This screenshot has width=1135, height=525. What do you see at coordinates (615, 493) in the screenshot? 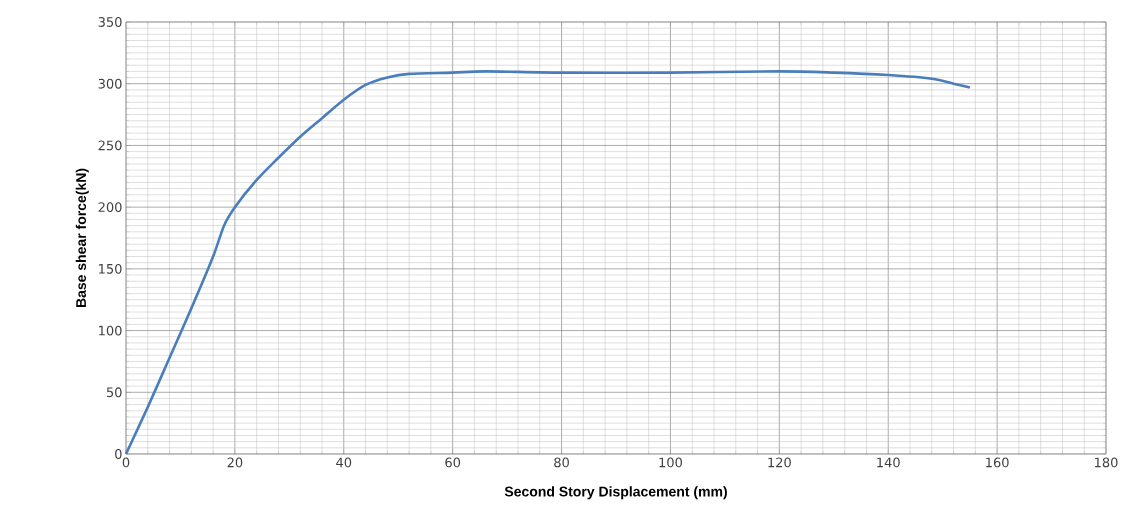
I see `x-axis-title: Second Story Displacement (mm)` at bounding box center [615, 493].